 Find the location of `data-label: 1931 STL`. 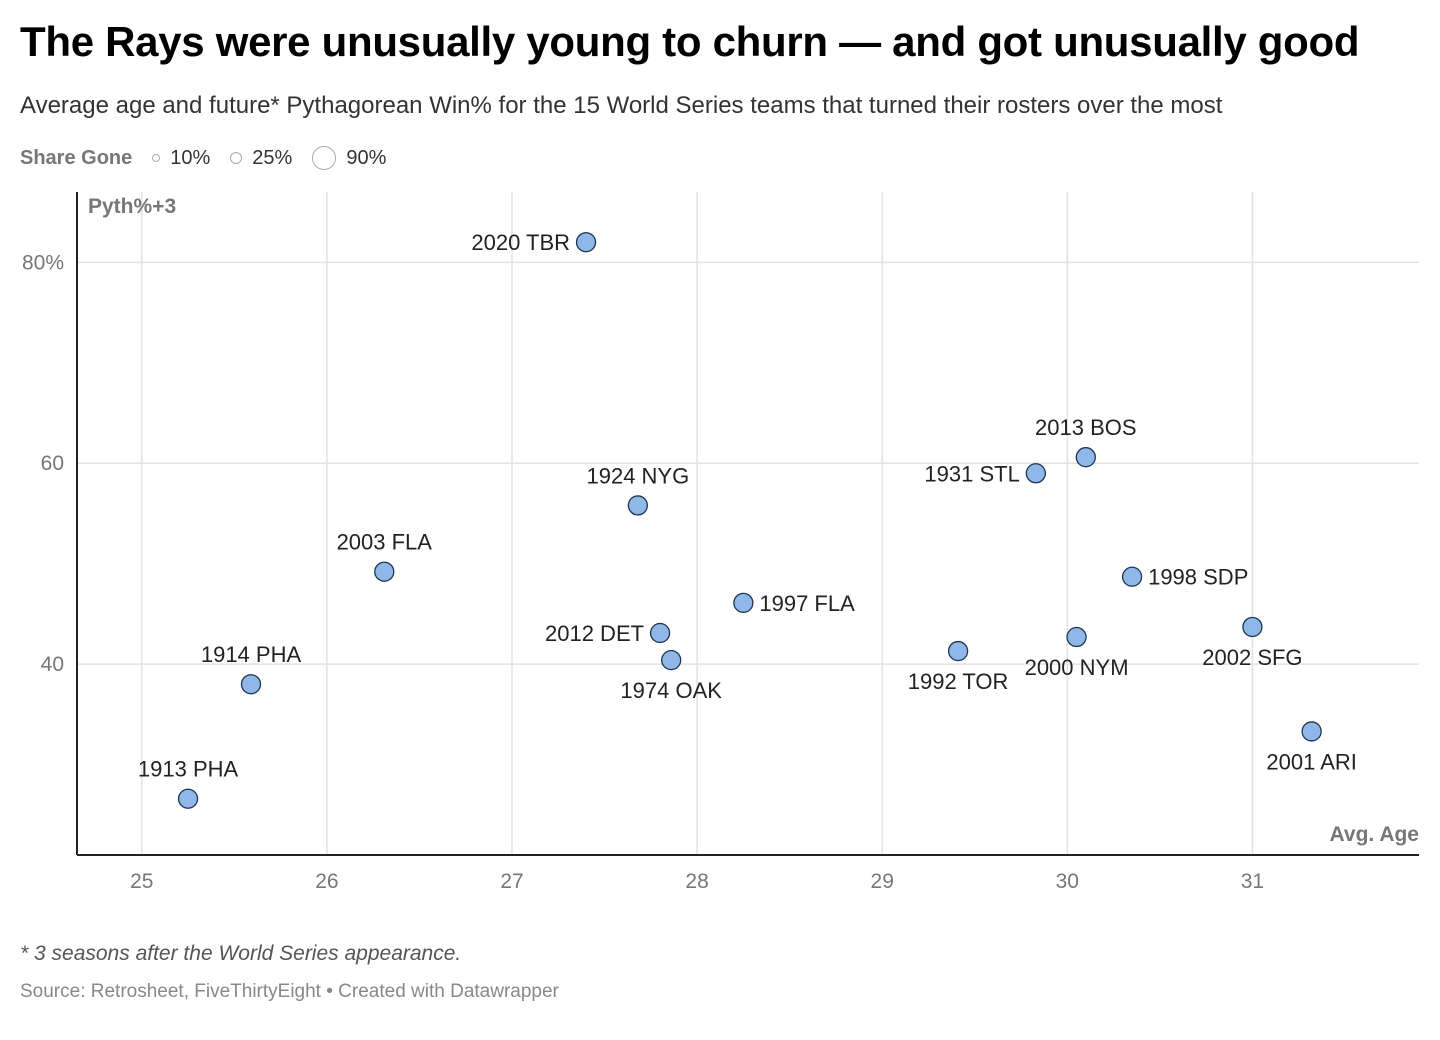

data-label: 1931 STL is located at coordinates (971, 473).